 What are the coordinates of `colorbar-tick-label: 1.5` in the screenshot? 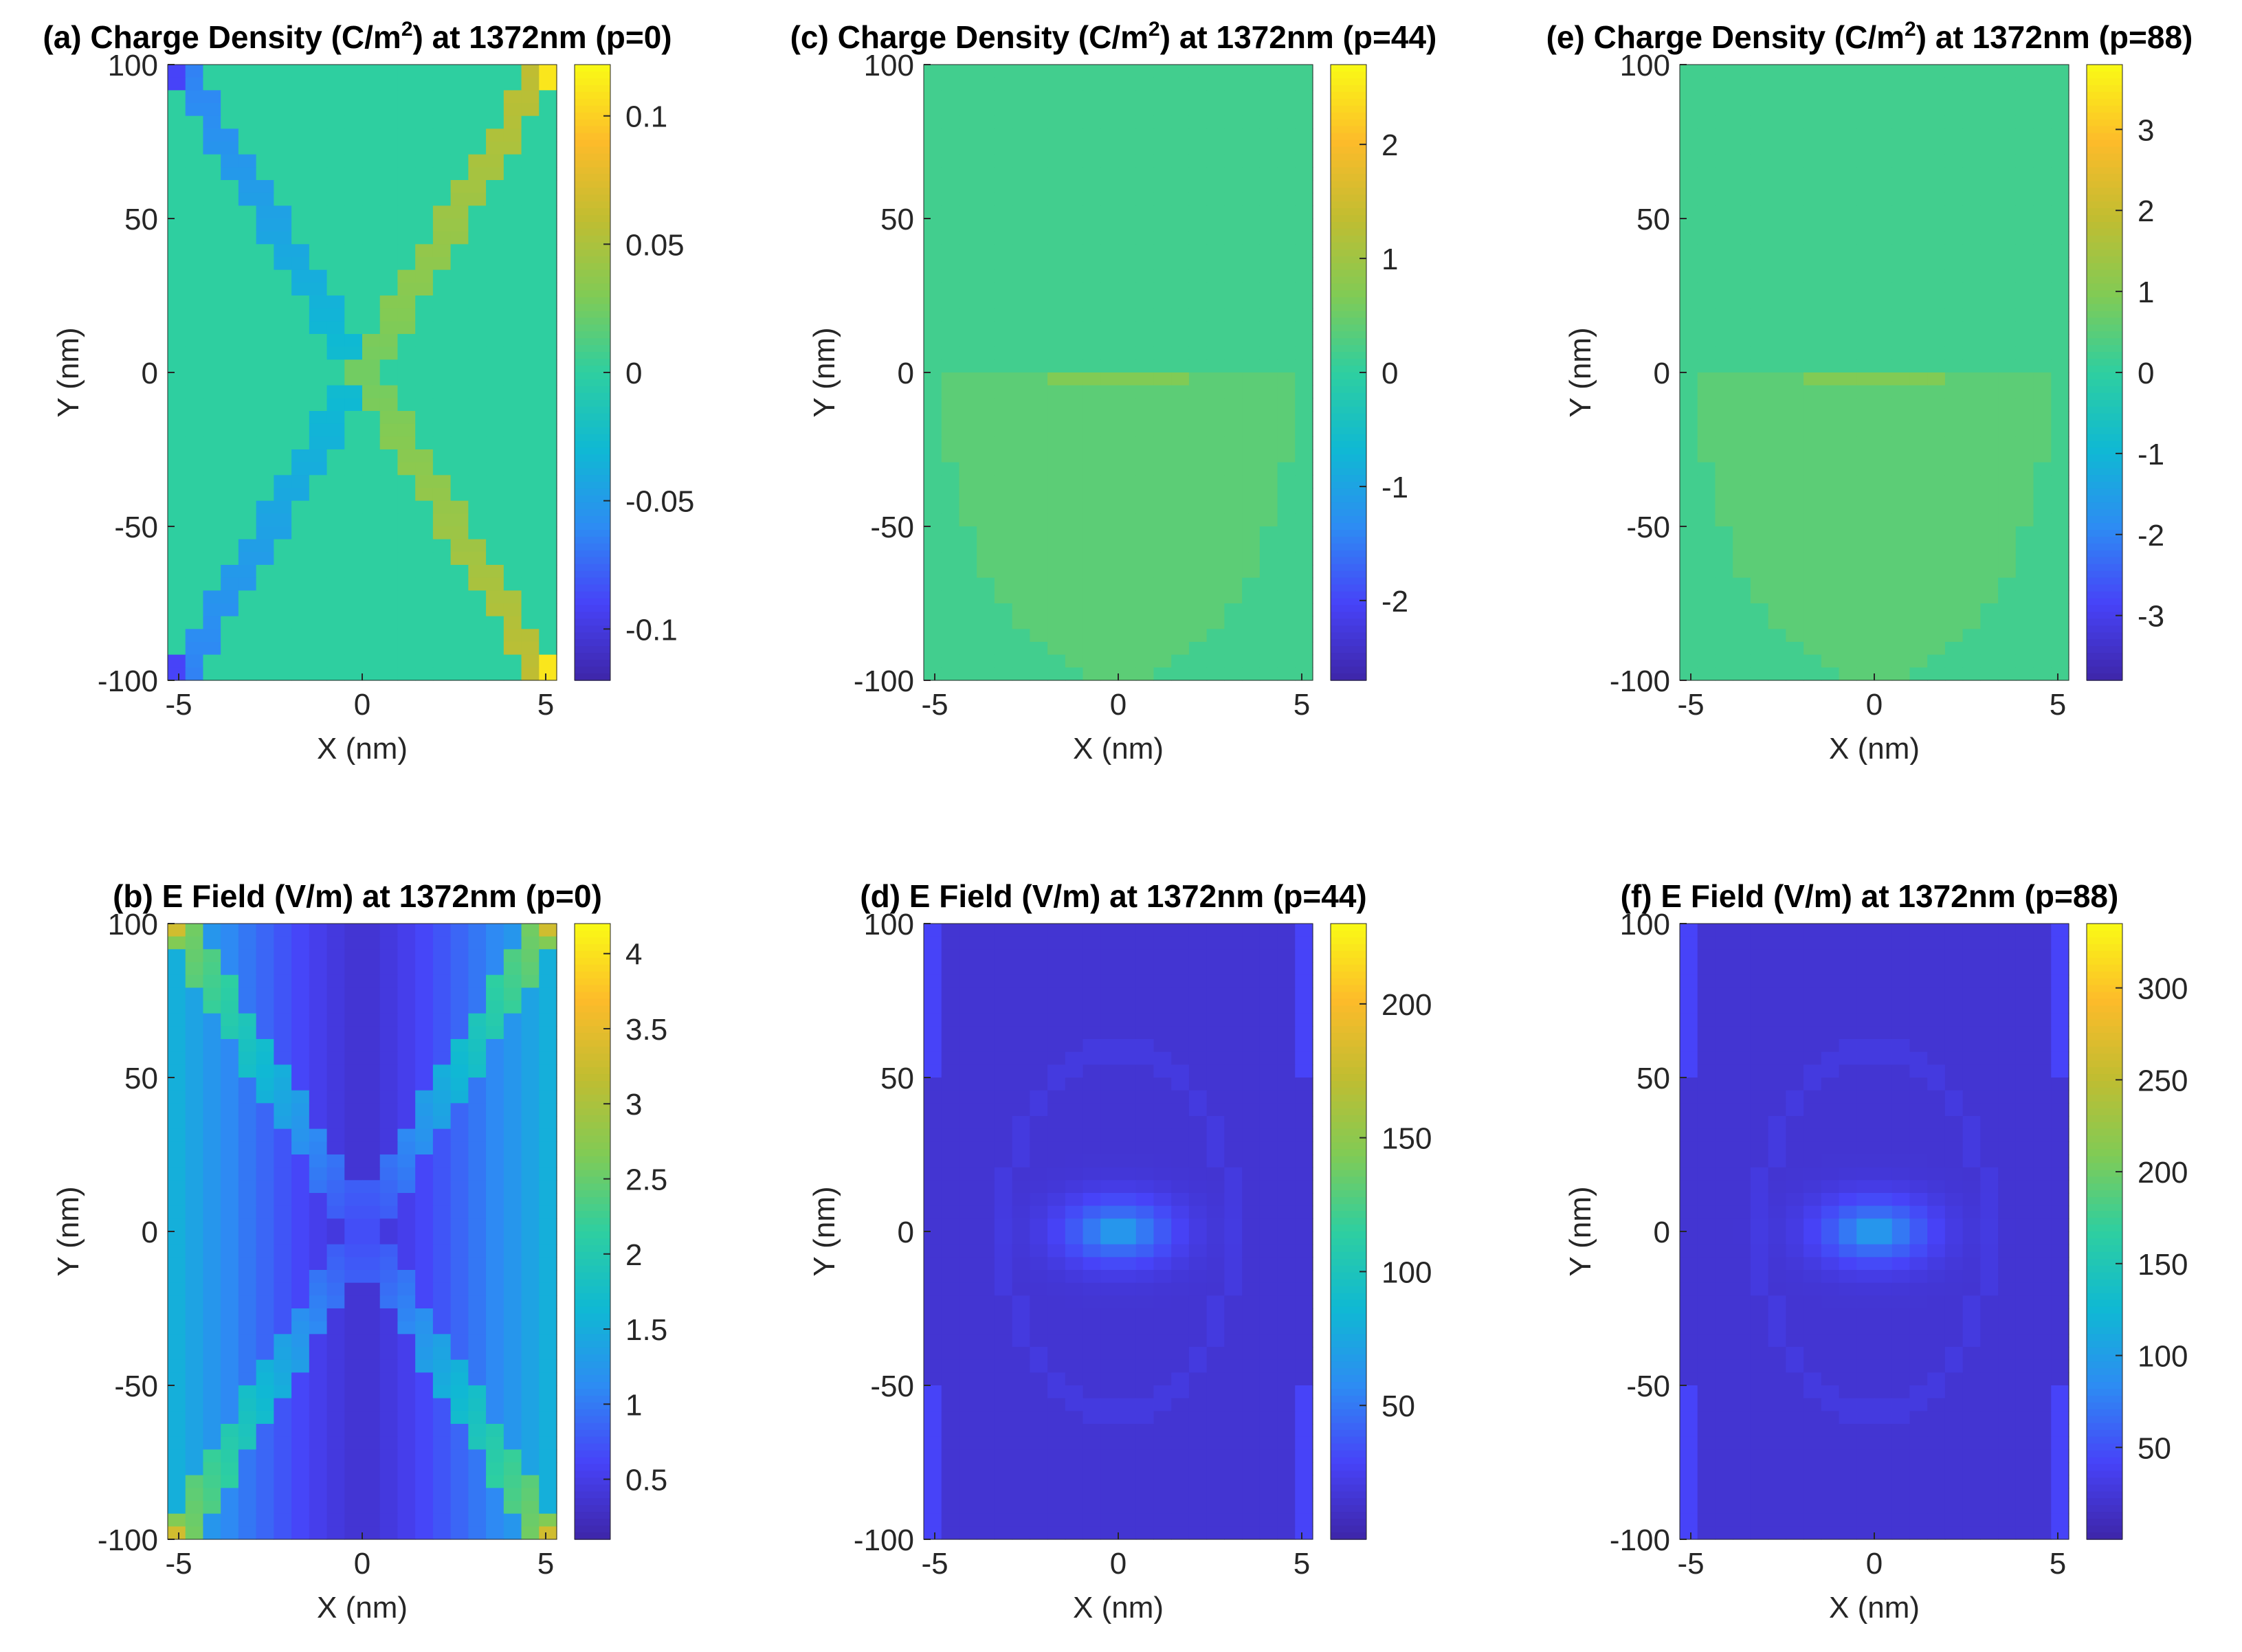 It's located at (646, 1330).